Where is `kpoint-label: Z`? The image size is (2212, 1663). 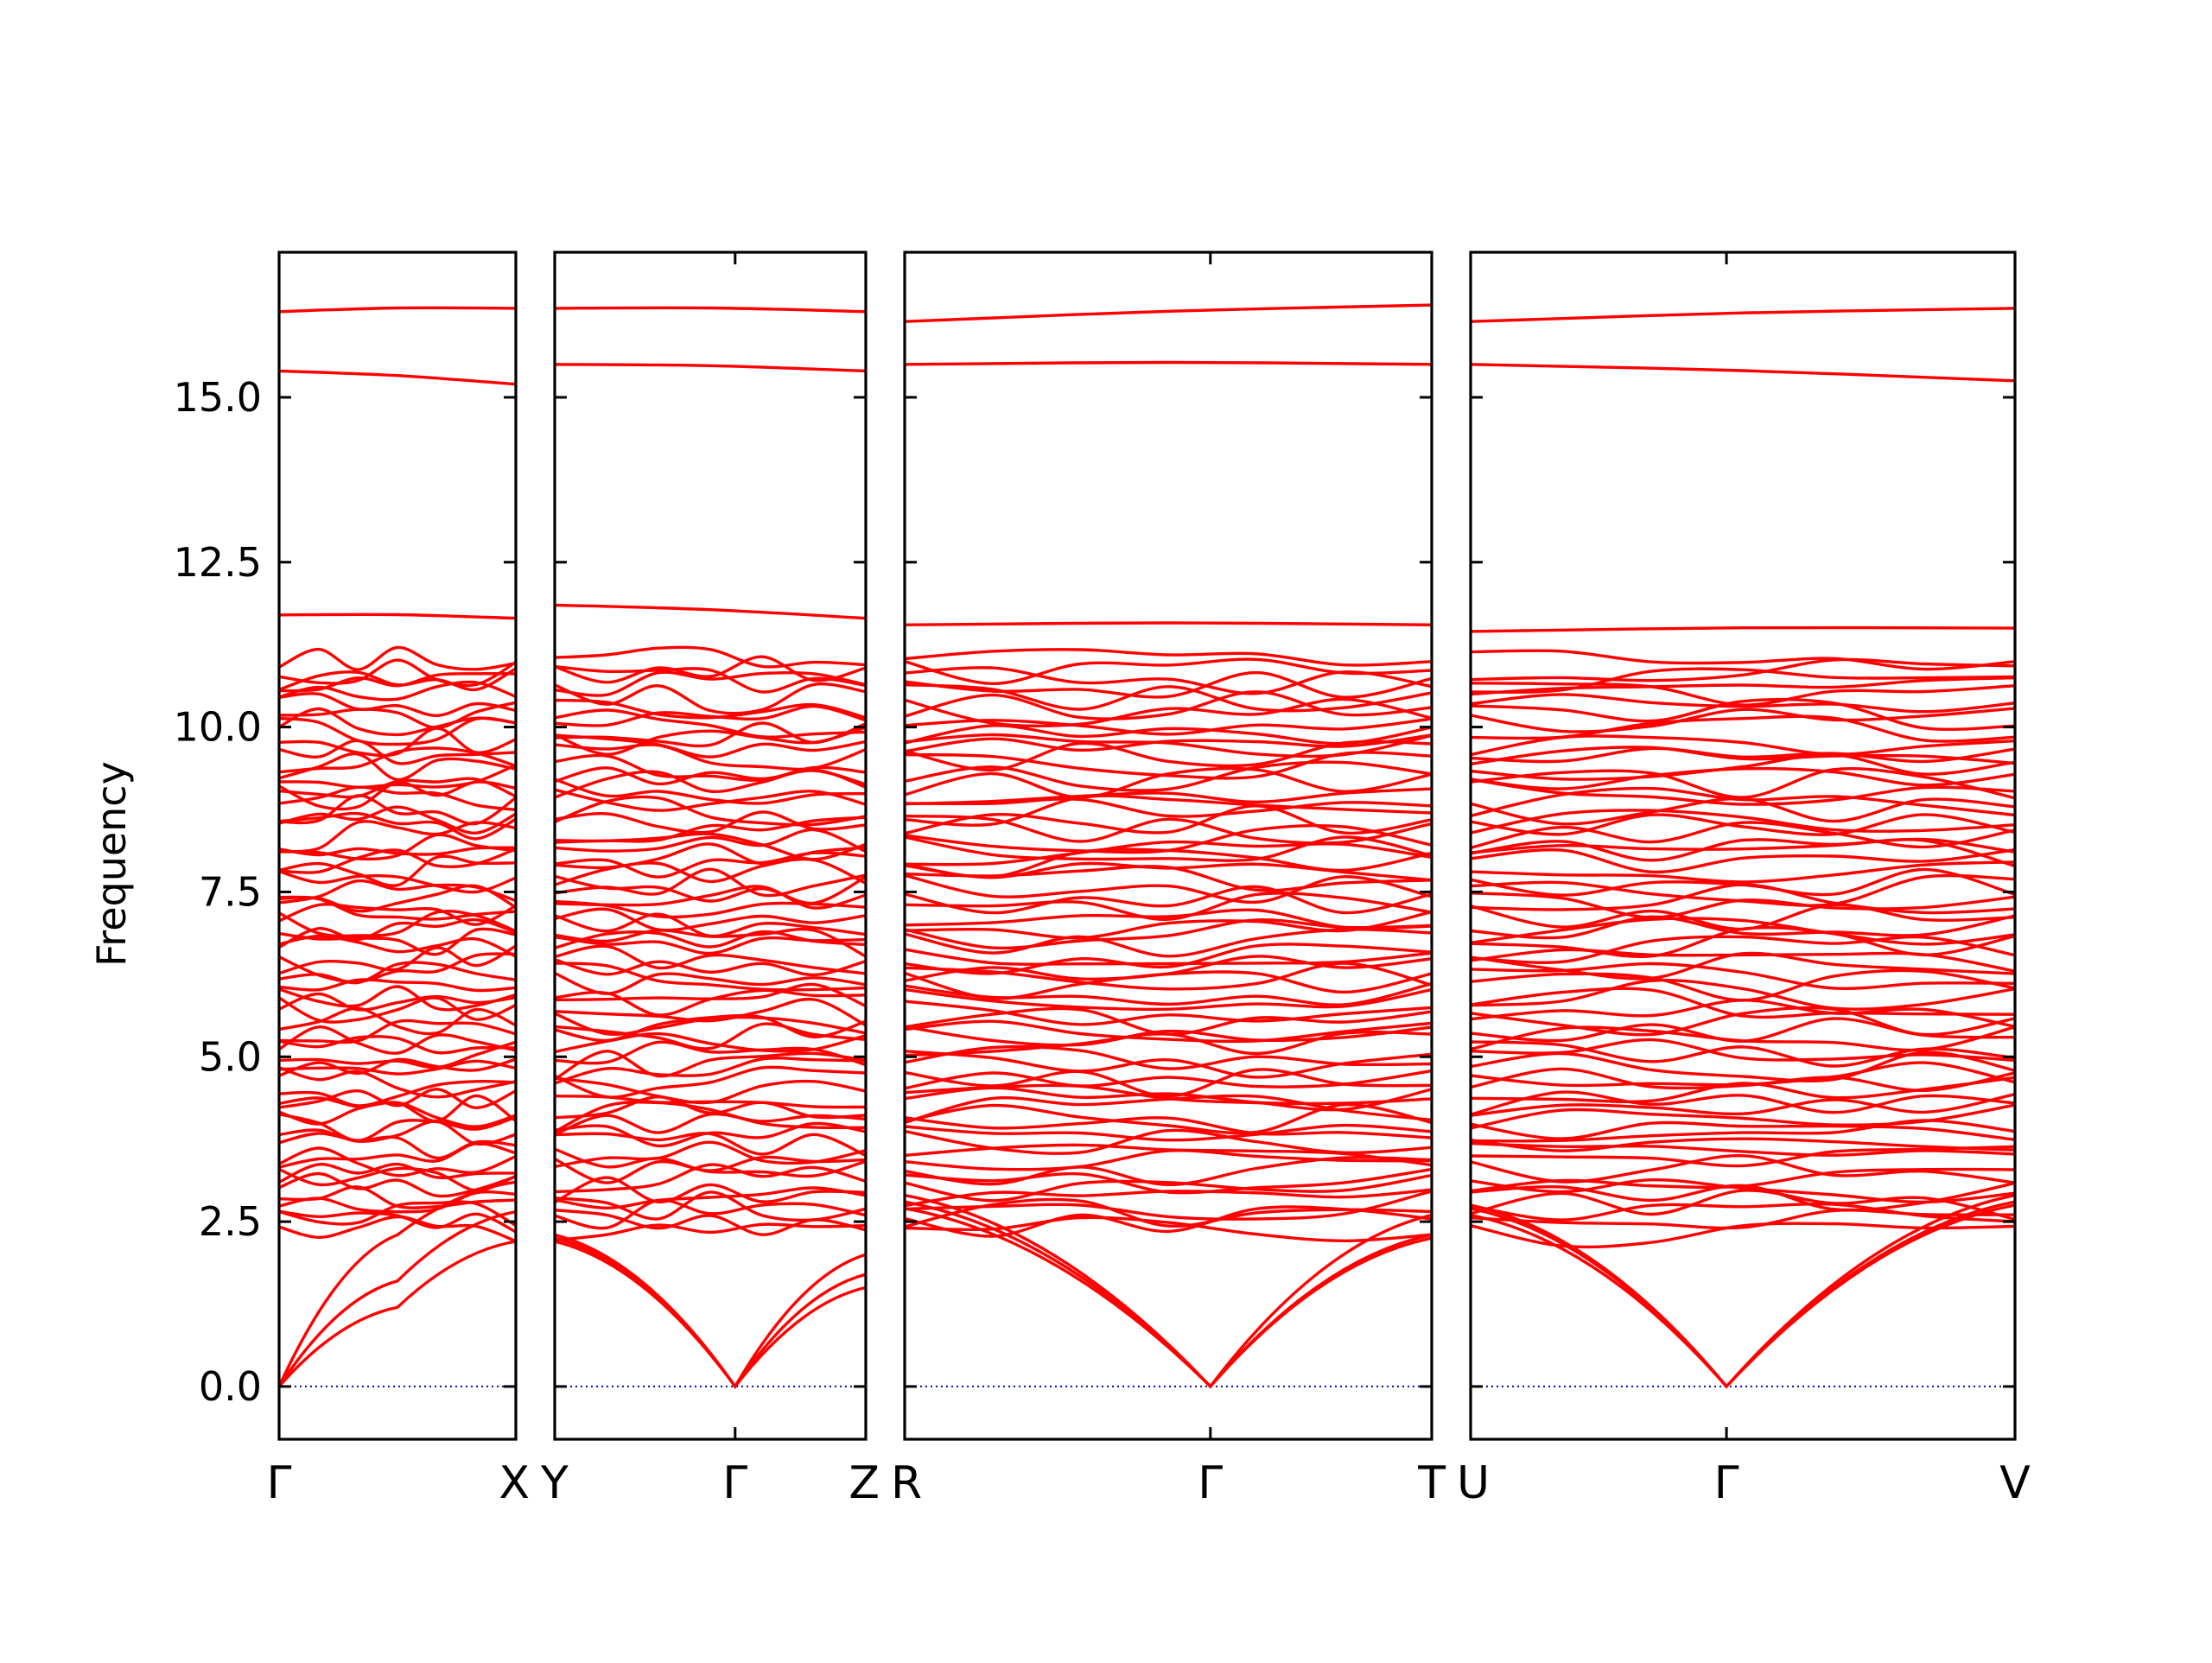 kpoint-label: Z is located at coordinates (864, 1483).